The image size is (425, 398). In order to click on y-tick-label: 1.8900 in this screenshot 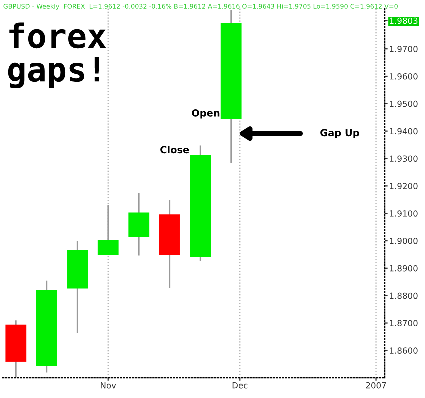, I will do `click(404, 268)`.